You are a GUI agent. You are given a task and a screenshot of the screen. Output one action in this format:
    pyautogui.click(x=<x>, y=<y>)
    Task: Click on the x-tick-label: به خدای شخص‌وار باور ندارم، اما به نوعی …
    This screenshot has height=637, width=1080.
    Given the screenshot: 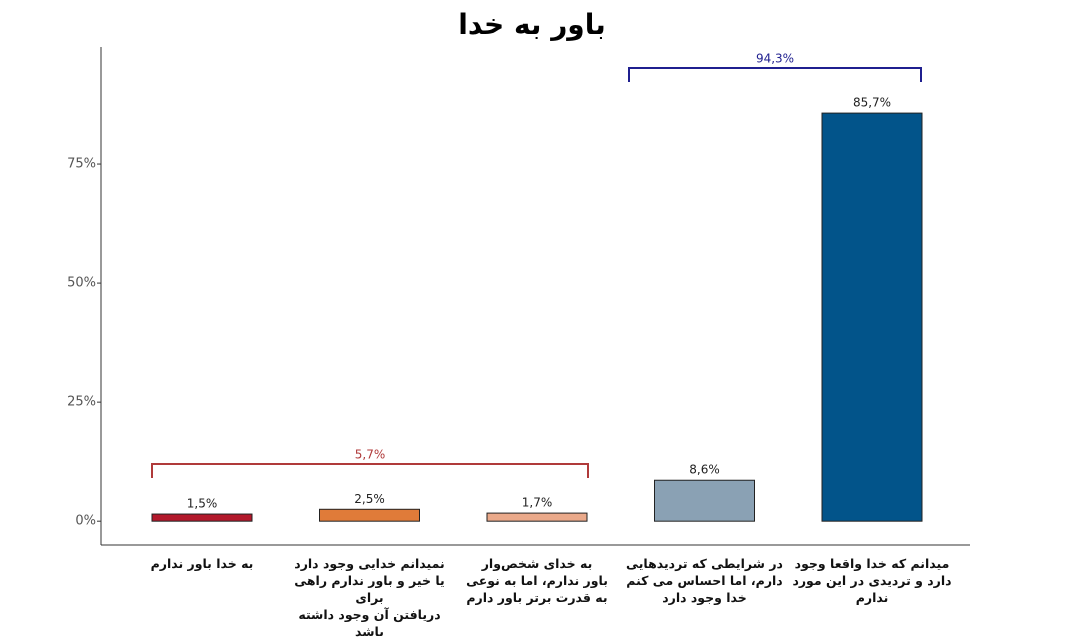 What is the action you would take?
    pyautogui.click(x=537, y=580)
    